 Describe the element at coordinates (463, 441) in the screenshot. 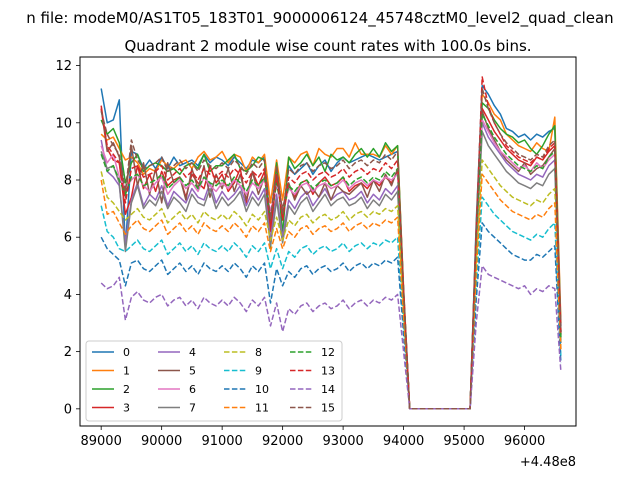

I see `x-tick-label: 95000` at that location.